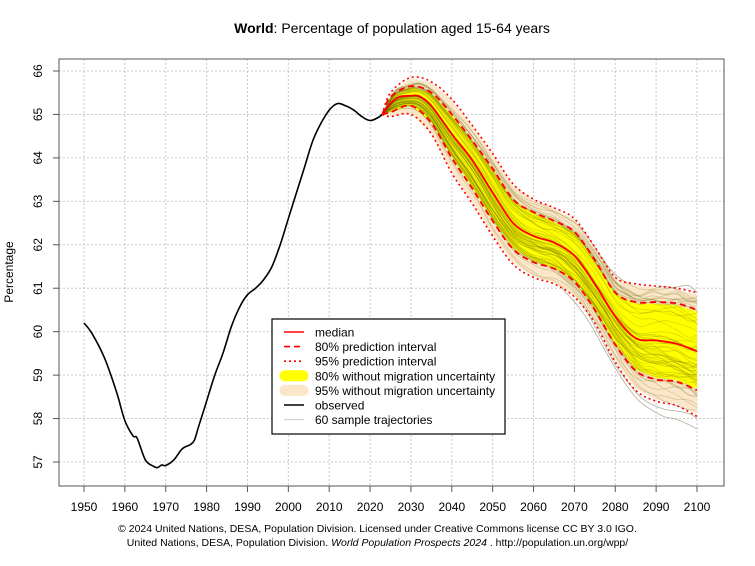 This screenshot has height=566, width=755. I want to click on y-axis-title: Percentage, so click(9, 272).